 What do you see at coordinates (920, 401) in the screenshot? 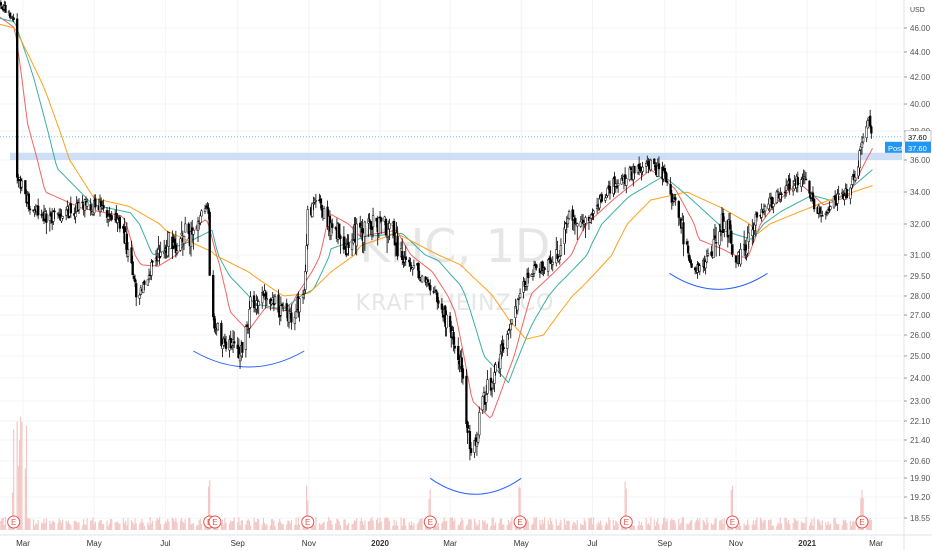
I see `price-tick-label: 23.00` at bounding box center [920, 401].